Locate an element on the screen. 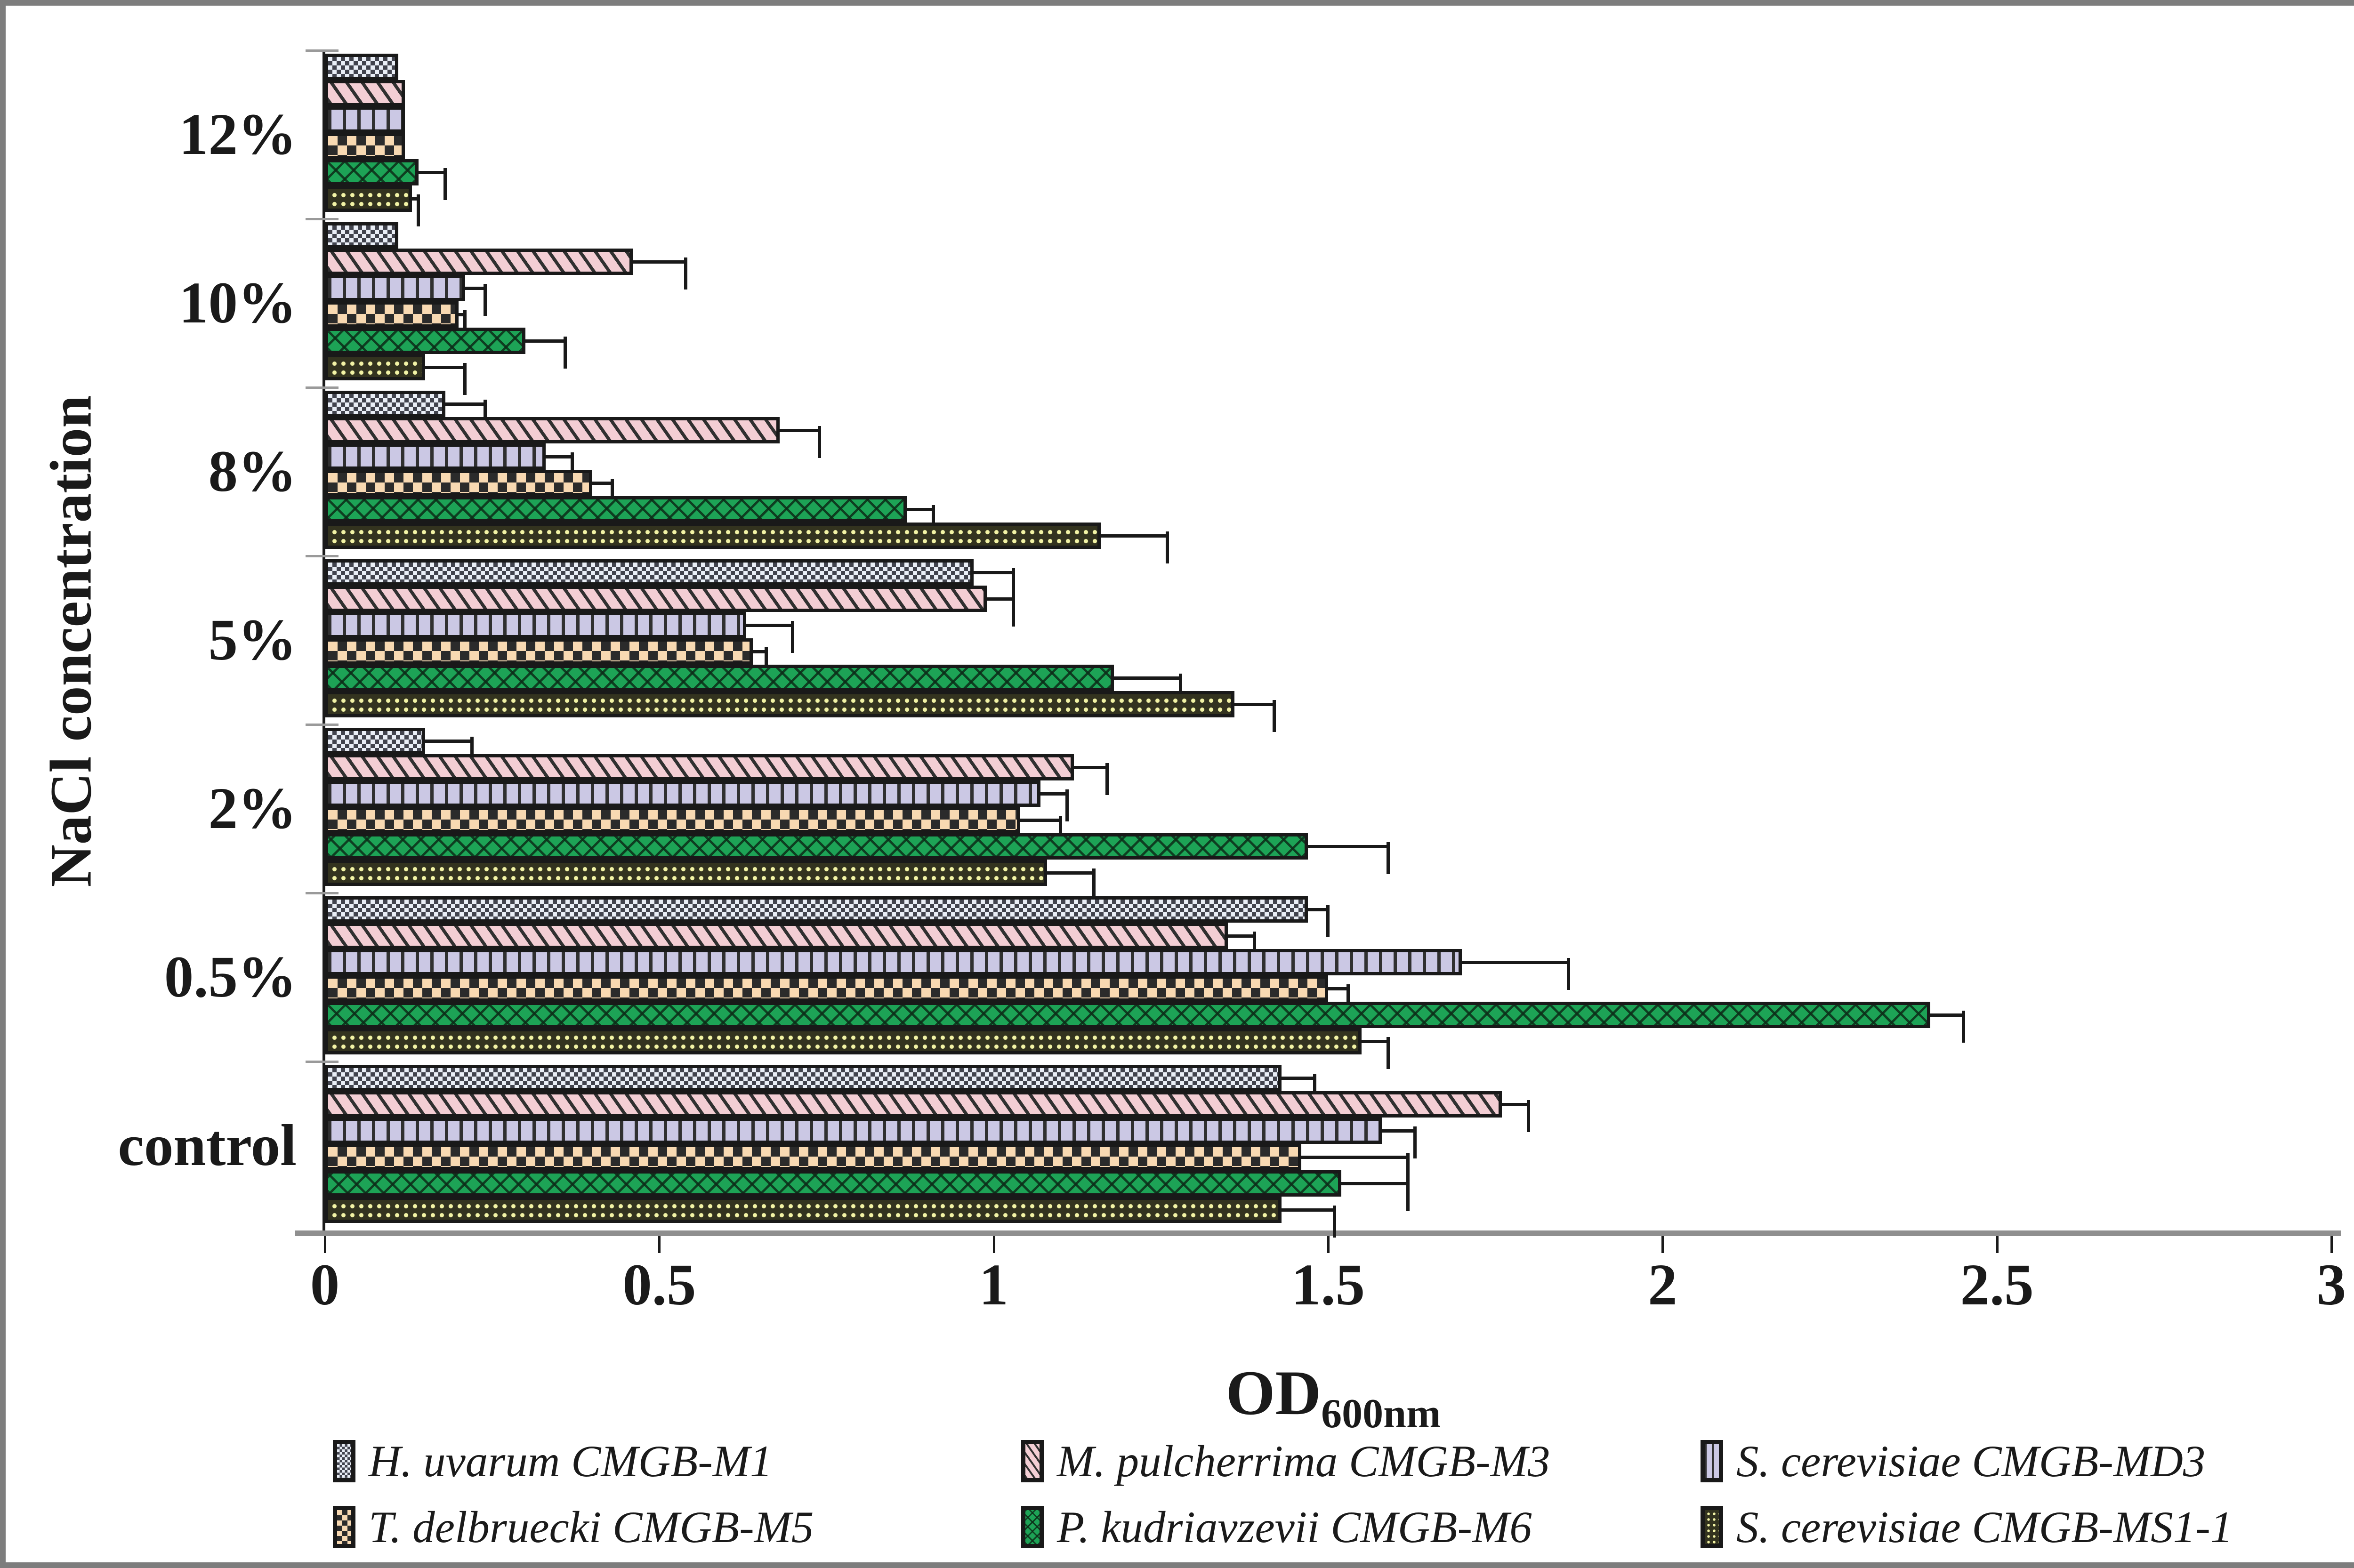 This screenshot has width=2354, height=1568. category-label-12%: 12% is located at coordinates (238, 134).